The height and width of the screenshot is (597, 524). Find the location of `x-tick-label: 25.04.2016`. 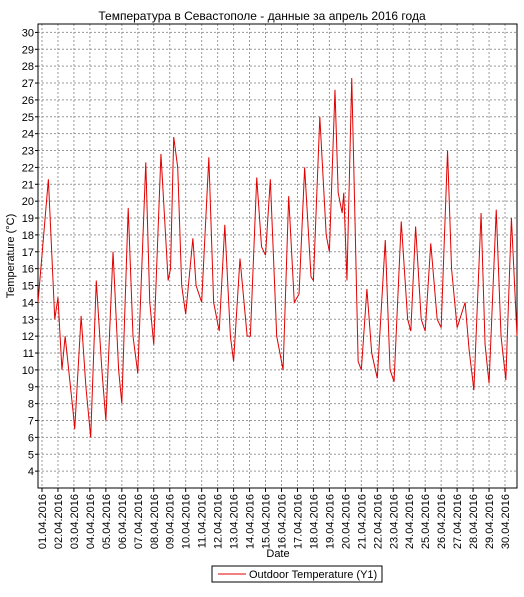

x-tick-label: 25.04.2016 is located at coordinates (426, 521).